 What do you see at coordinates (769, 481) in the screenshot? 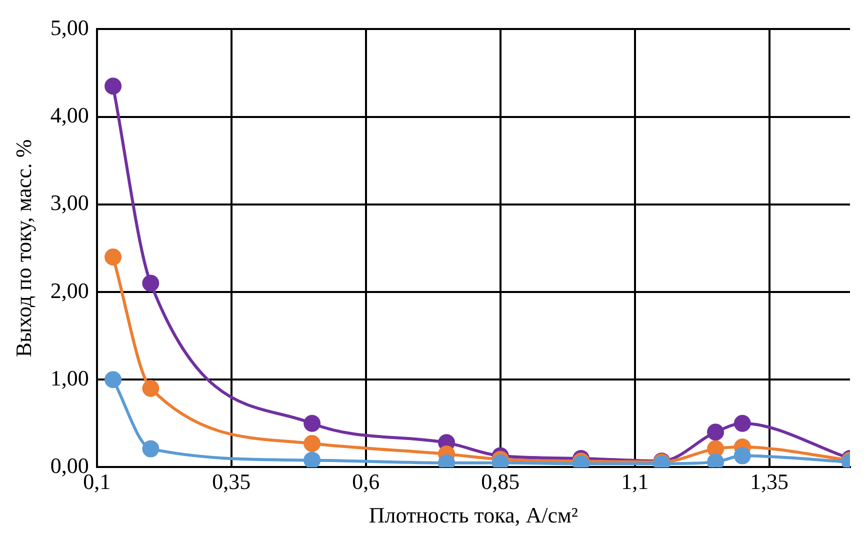
I see `x-tick-label: 1,35` at bounding box center [769, 481].